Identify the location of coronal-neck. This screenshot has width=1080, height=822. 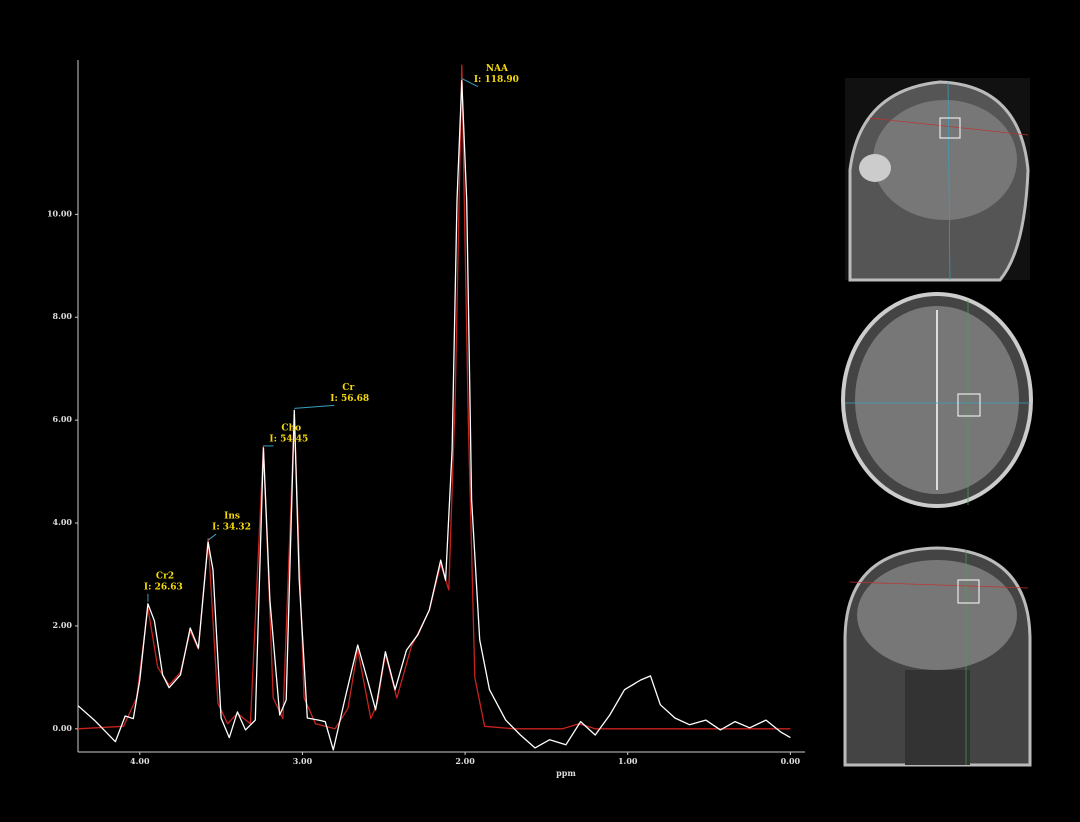
(937, 717).